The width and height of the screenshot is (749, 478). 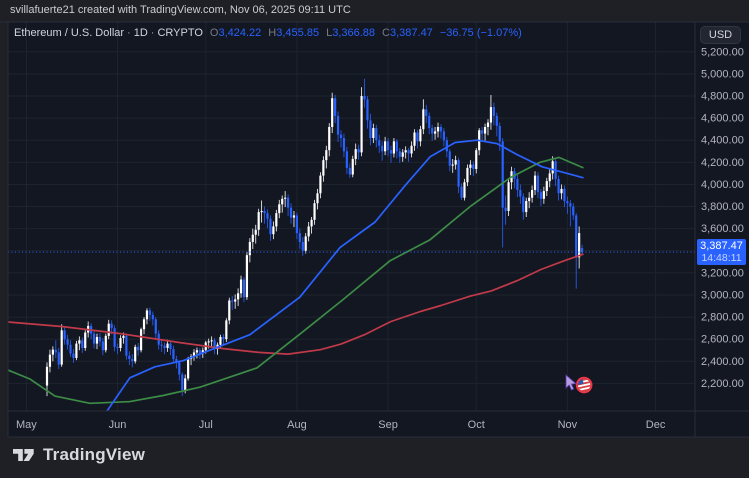 What do you see at coordinates (69, 33) in the screenshot?
I see `symbol-title: Ethereum / U.S. Dollar` at bounding box center [69, 33].